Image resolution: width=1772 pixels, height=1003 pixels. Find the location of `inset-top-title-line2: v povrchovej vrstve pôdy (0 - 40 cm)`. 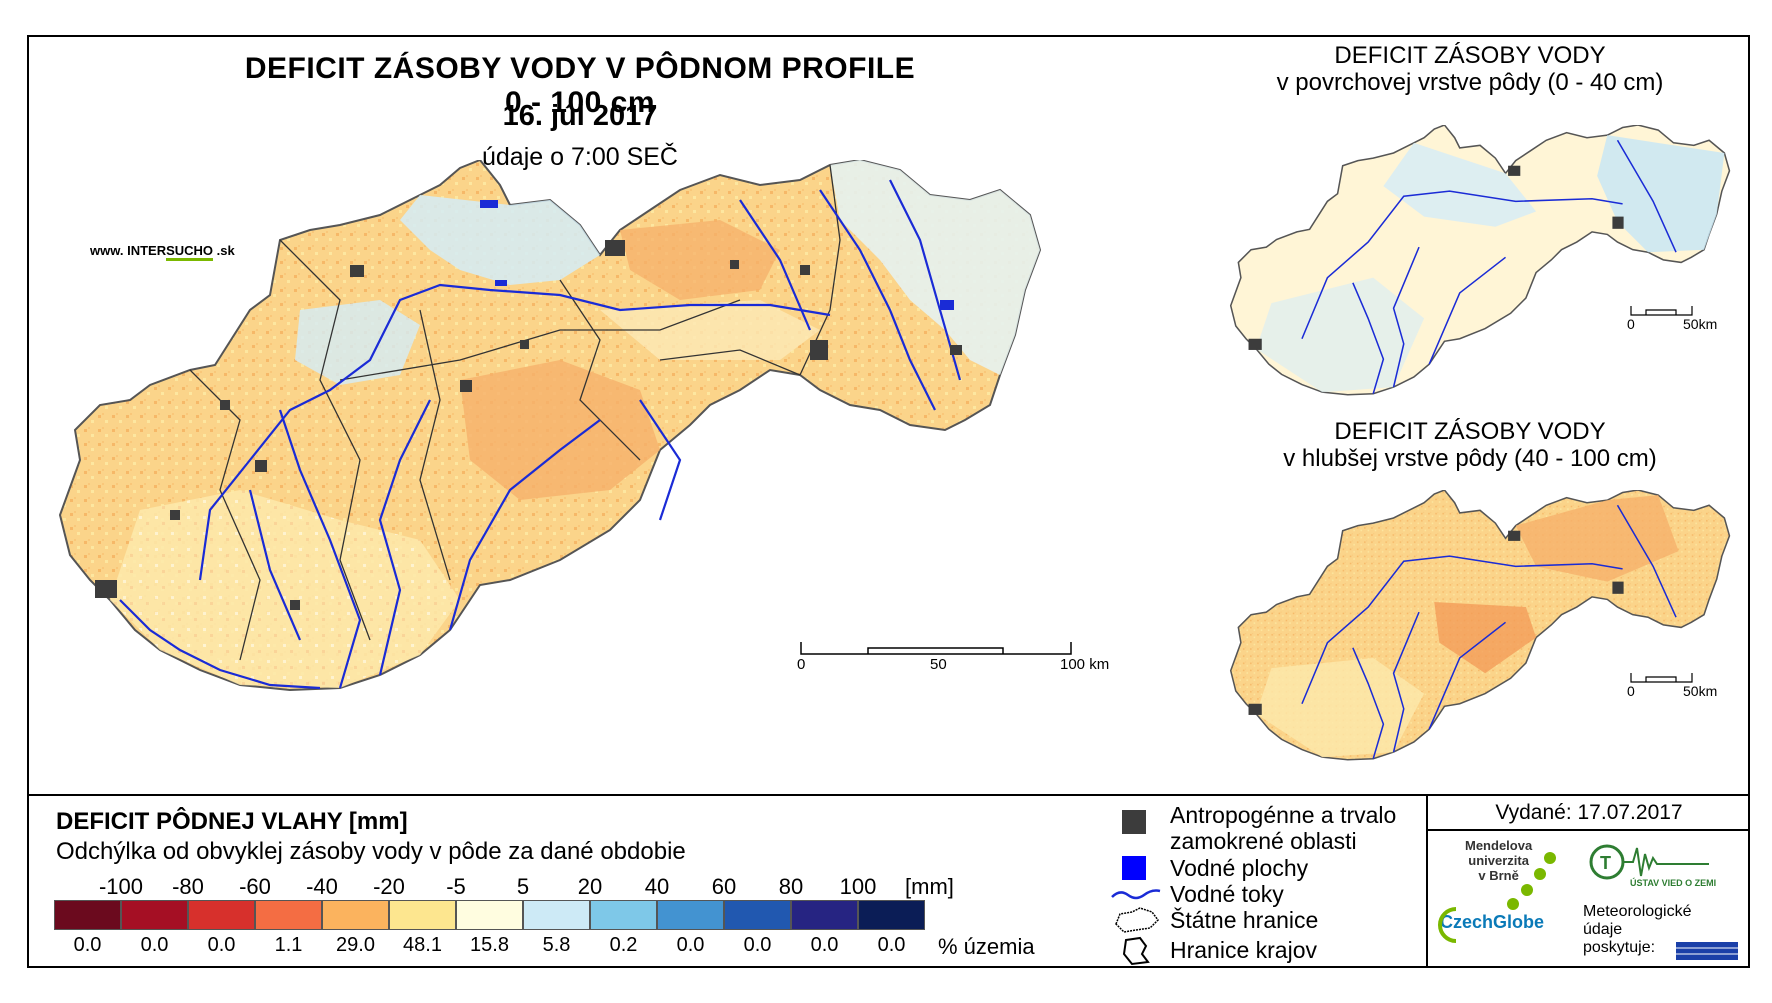

inset-top-title-line2: v povrchovej vrstve pôdy (0 - 40 cm) is located at coordinates (1470, 82).